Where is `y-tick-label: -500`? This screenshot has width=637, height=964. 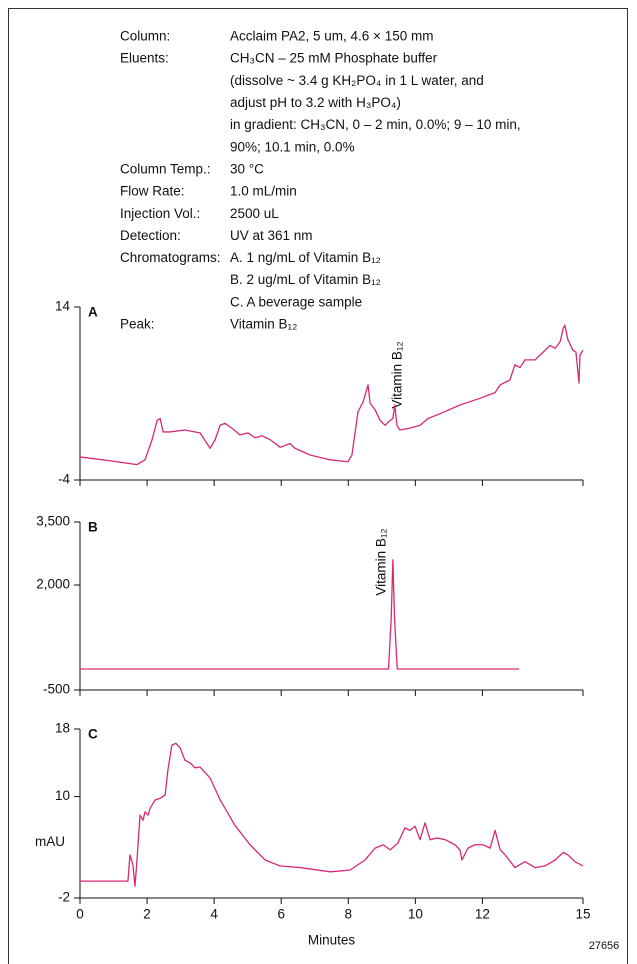
y-tick-label: -500 is located at coordinates (56, 689).